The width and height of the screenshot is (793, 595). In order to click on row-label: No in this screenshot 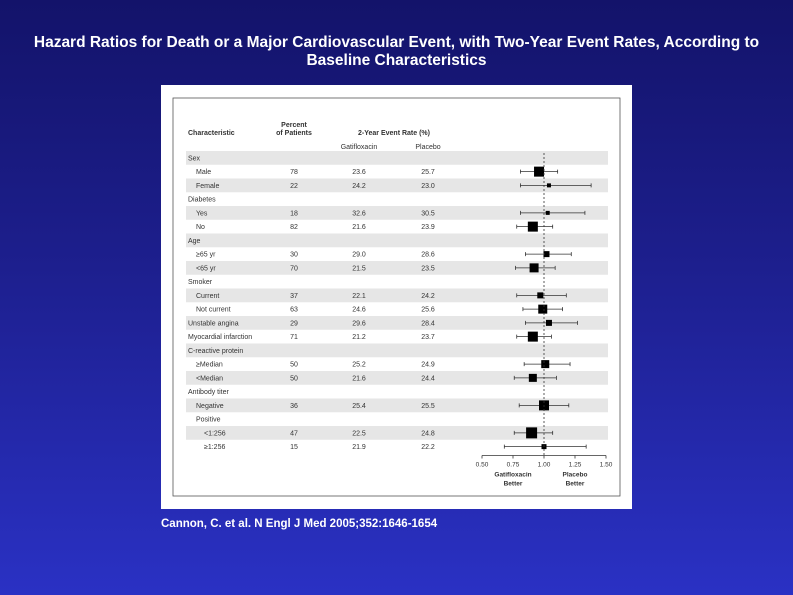, I will do `click(200, 227)`.